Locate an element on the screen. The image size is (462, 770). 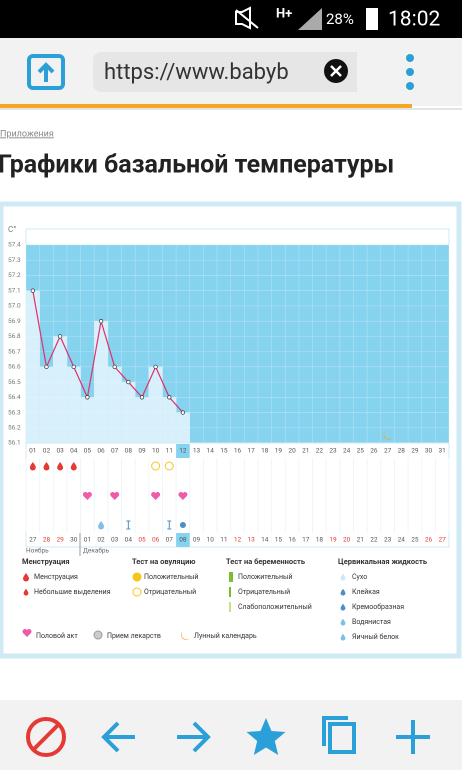
y-tick-label: 56.2 is located at coordinates (14, 427).